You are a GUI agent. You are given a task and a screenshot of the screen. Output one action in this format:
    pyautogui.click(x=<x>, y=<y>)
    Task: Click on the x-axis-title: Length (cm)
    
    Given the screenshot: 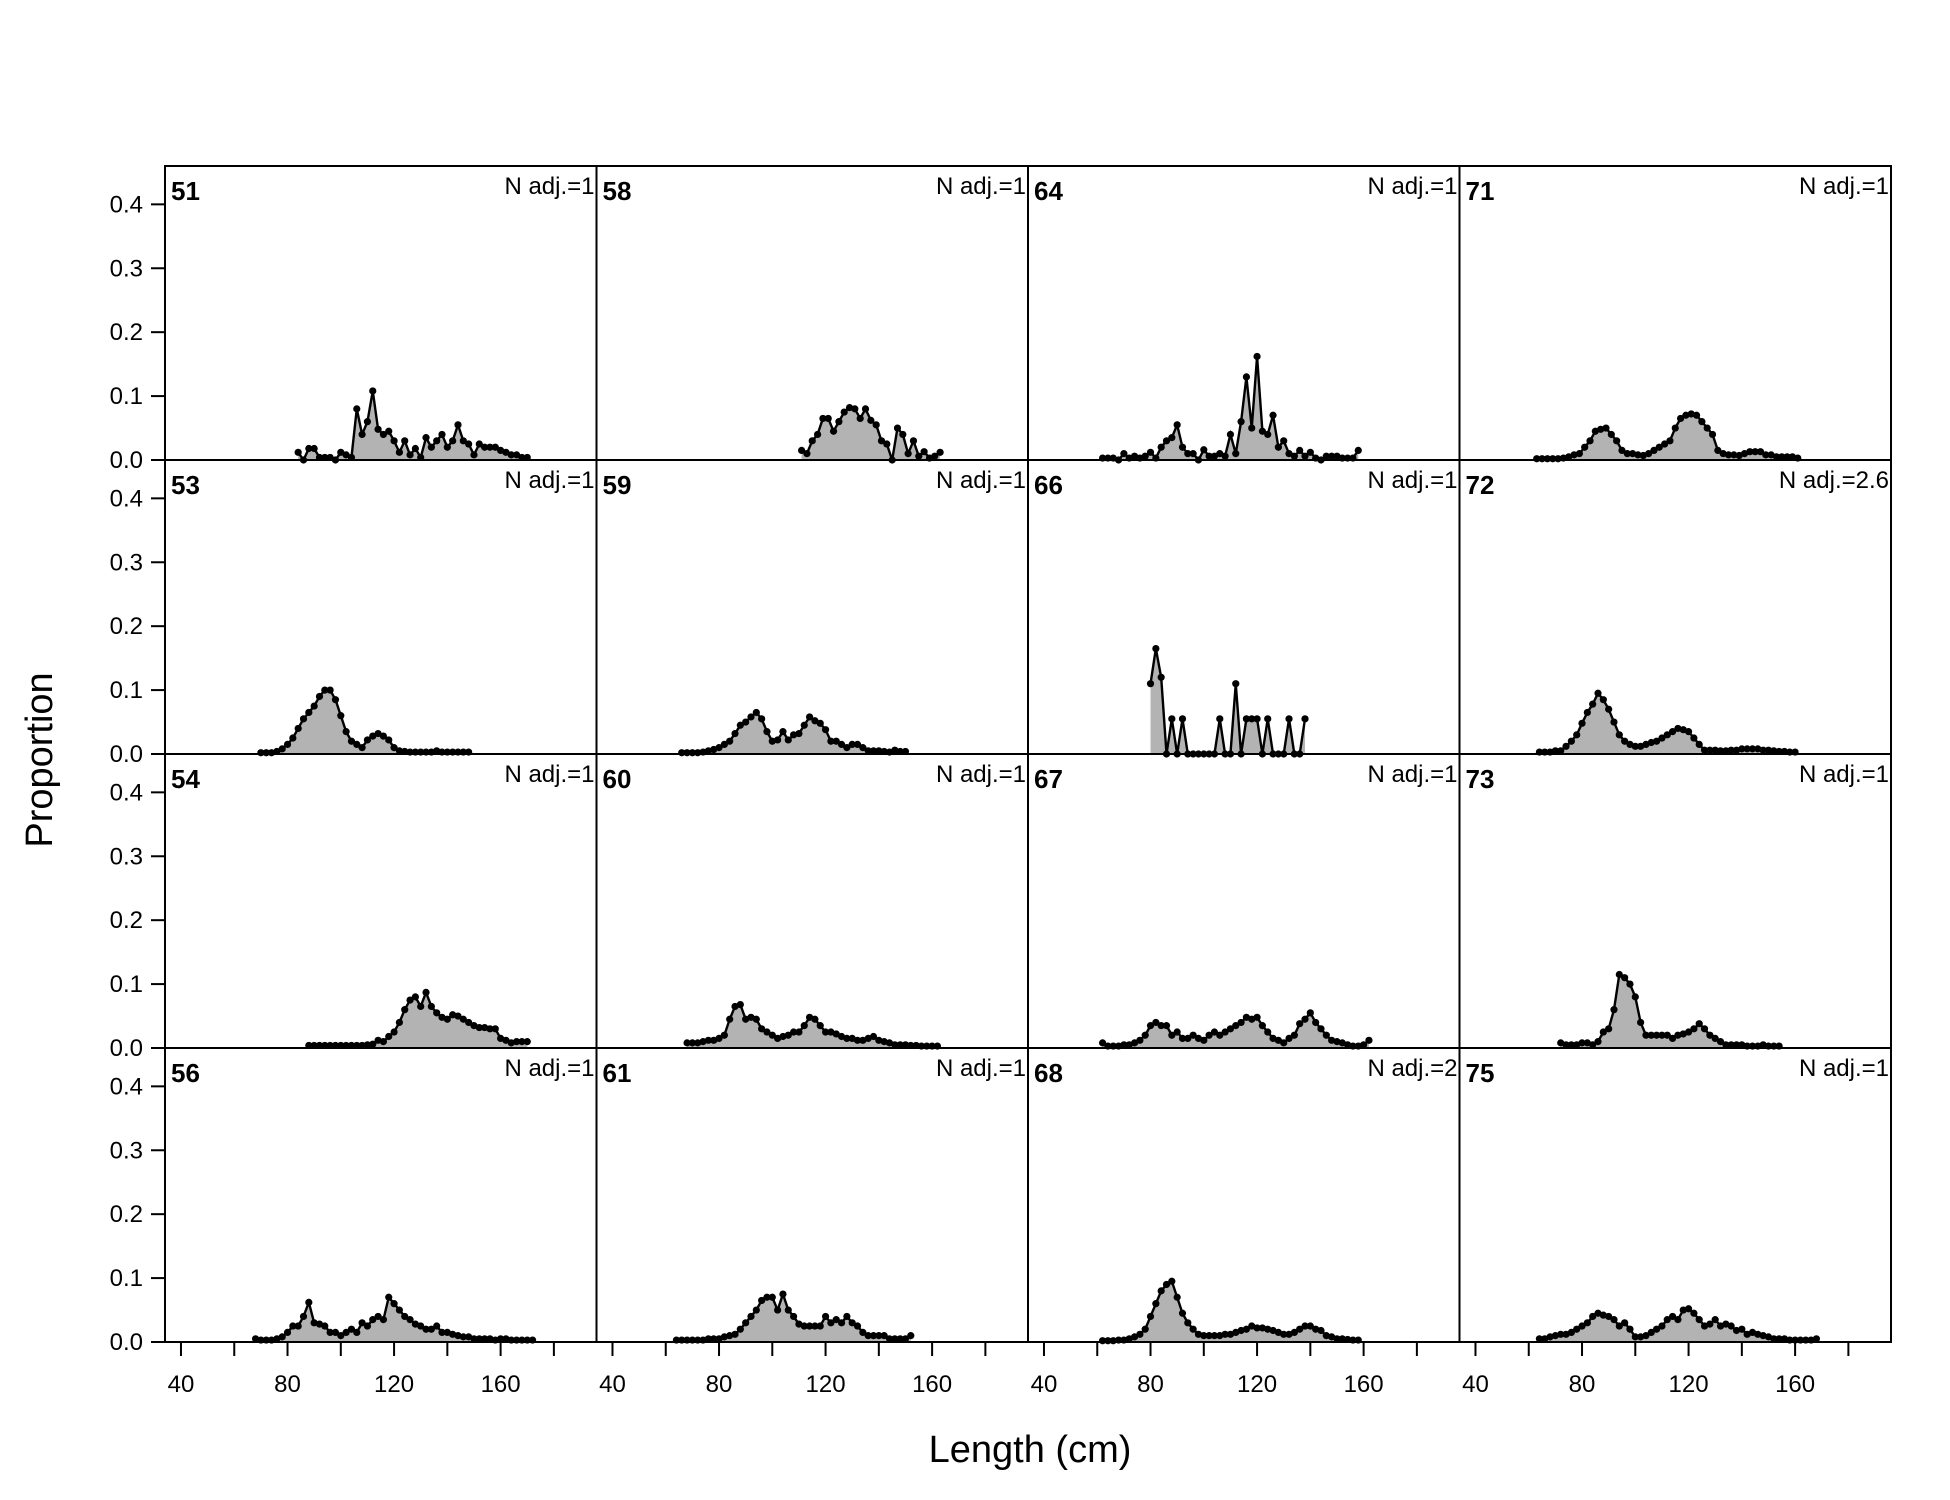 What is the action you would take?
    pyautogui.click(x=1030, y=1450)
    